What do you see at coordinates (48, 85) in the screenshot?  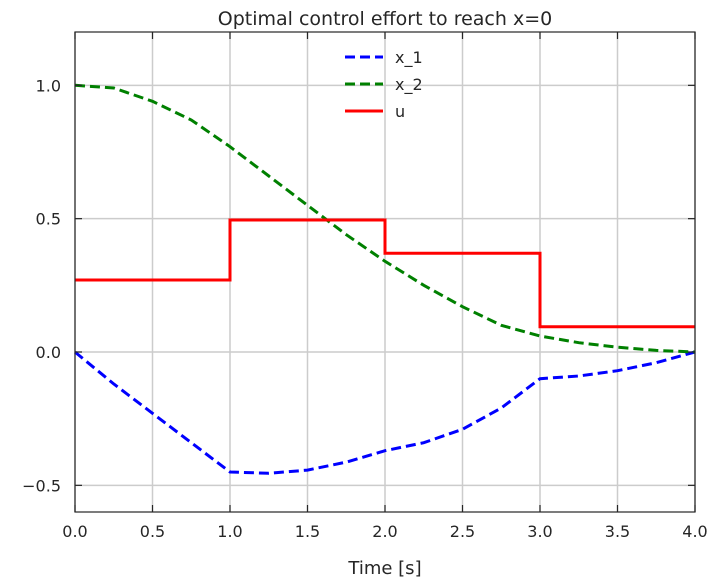 I see `y-tick-label: 1.0` at bounding box center [48, 85].